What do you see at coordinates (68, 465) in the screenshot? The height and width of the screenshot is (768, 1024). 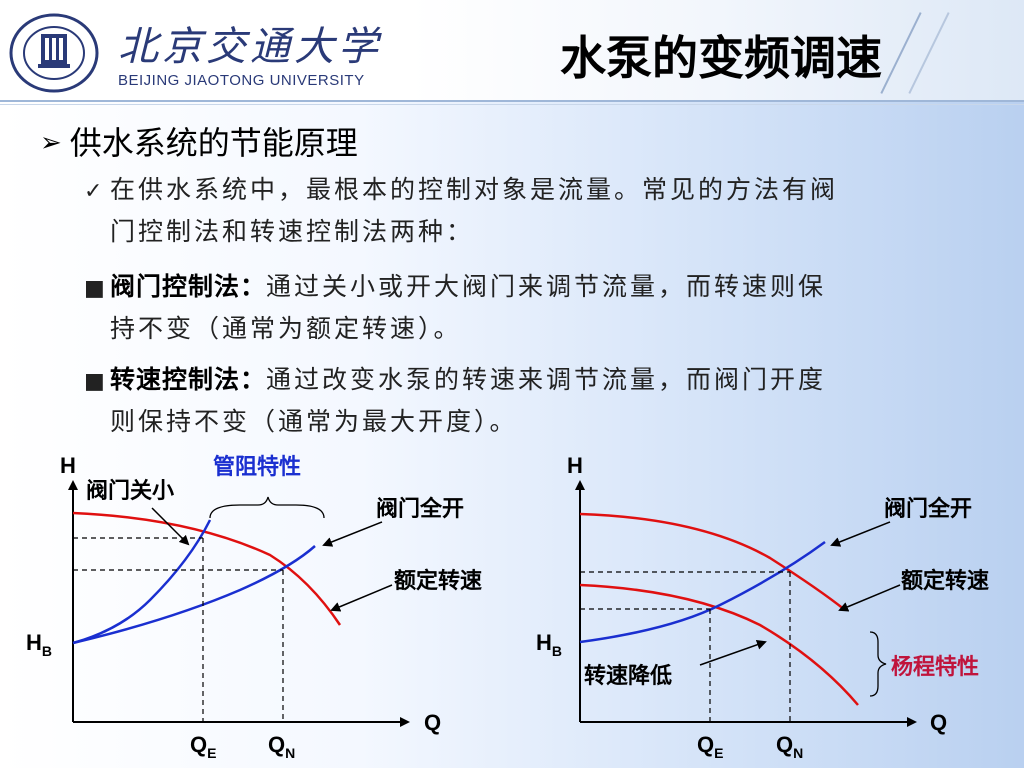 I see `left-y-axis-label: H` at bounding box center [68, 465].